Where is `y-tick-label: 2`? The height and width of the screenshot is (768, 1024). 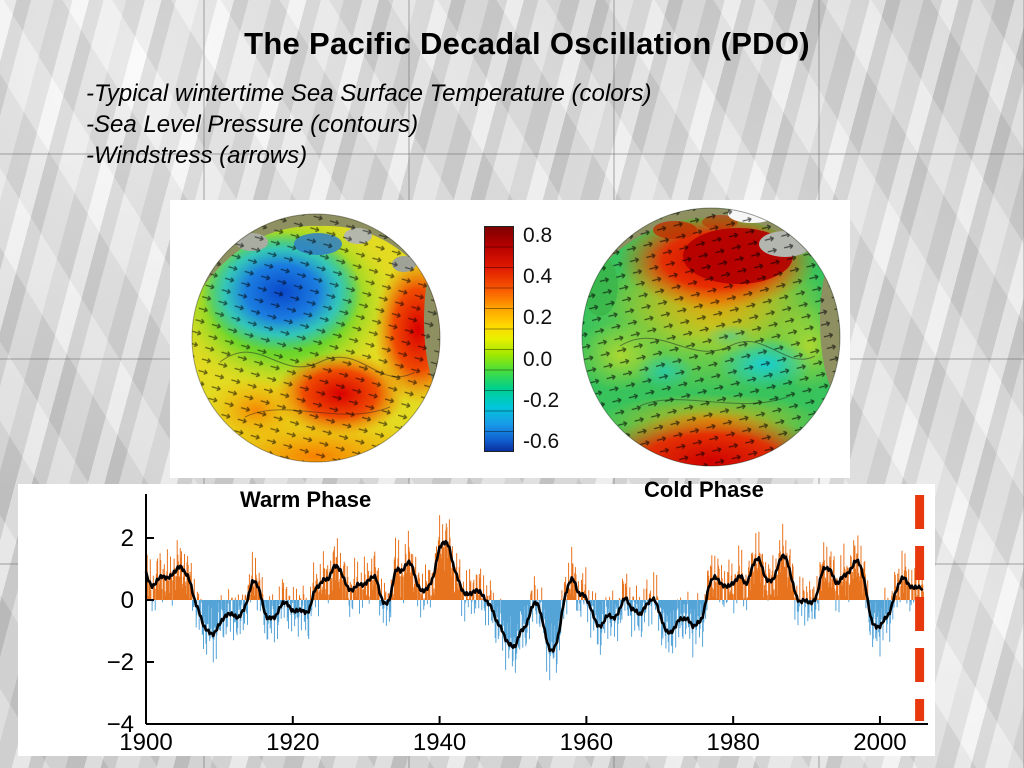 y-tick-label: 2 is located at coordinates (127, 538).